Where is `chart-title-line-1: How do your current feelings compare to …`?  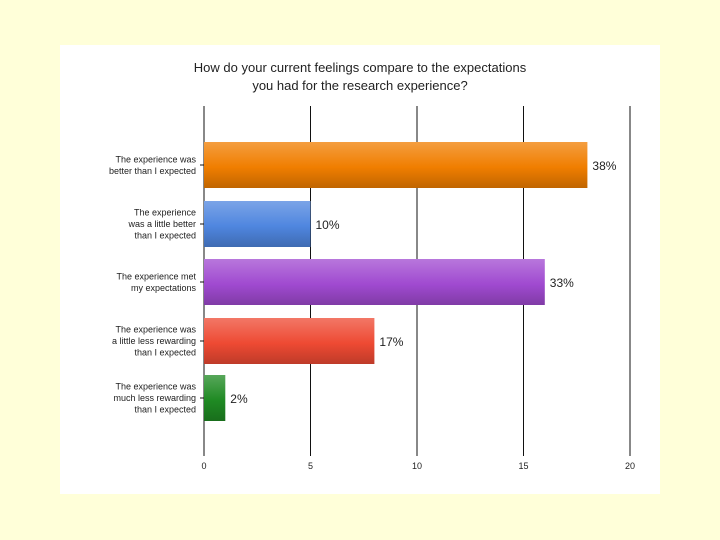 chart-title-line-1: How do your current feelings compare to … is located at coordinates (360, 67).